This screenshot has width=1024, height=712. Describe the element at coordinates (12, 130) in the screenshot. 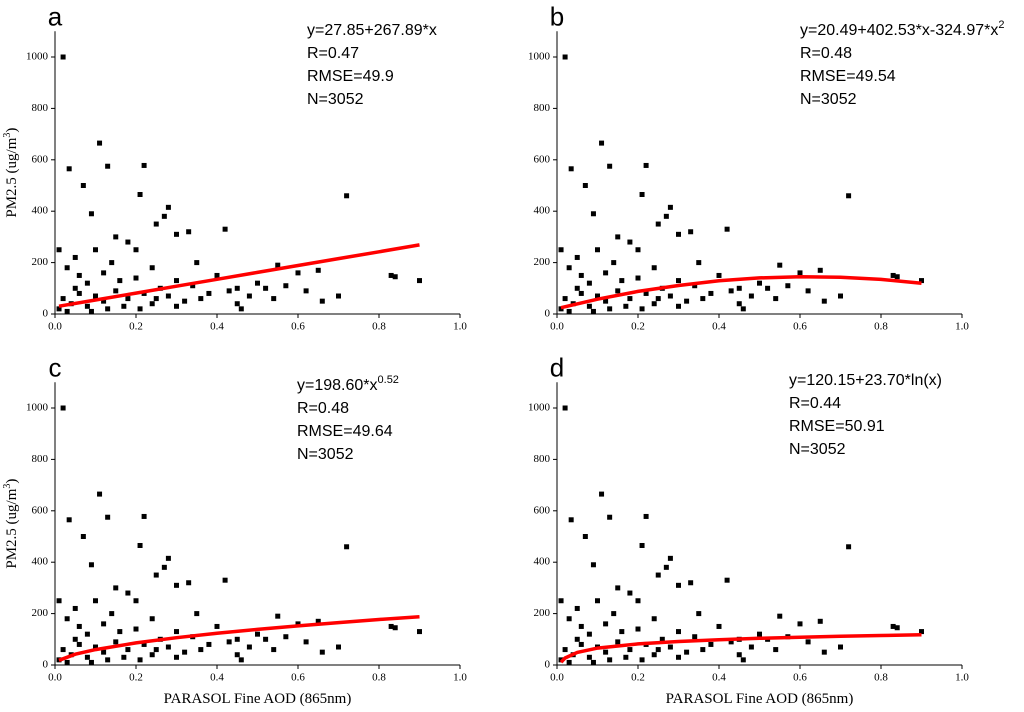

I see `y-label-text: )` at that location.